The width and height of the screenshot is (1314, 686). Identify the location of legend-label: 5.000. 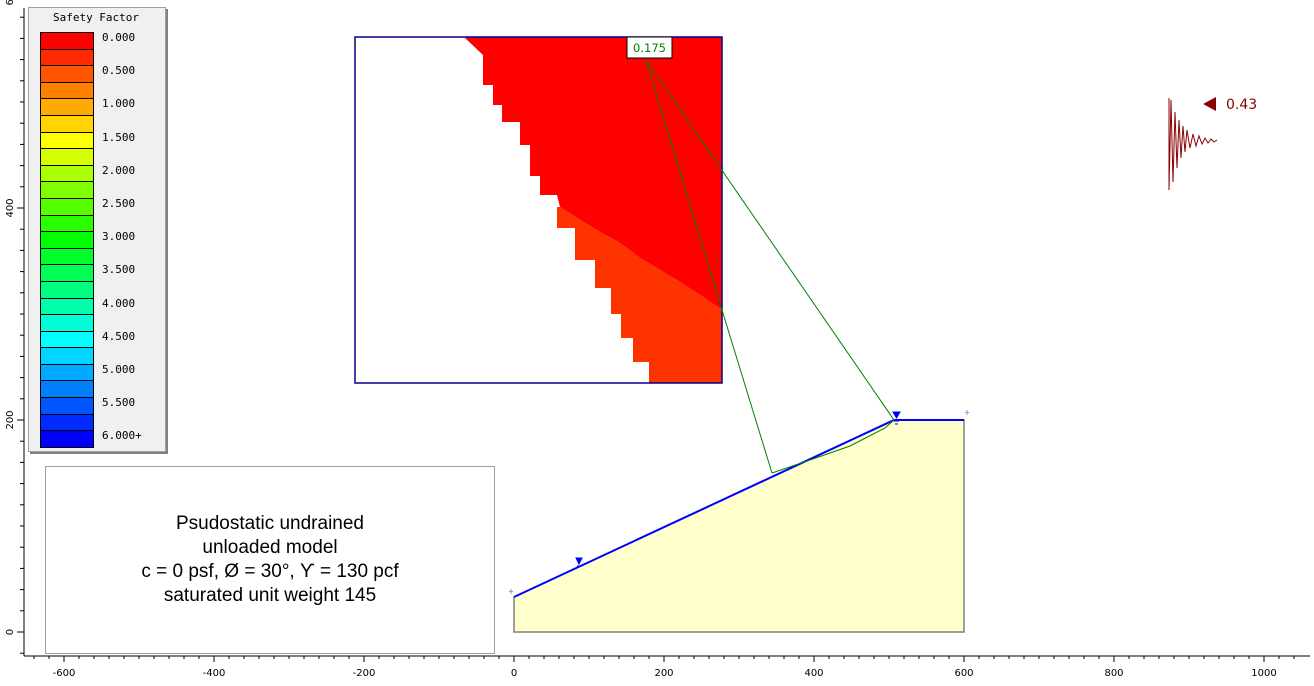
(119, 369).